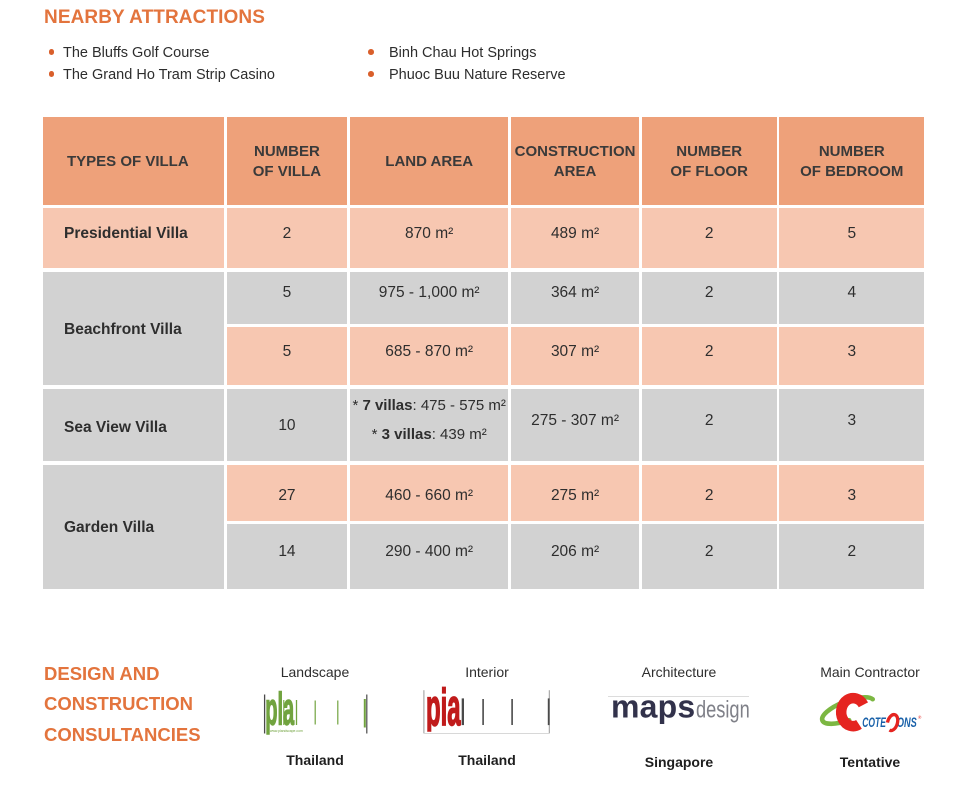  Describe the element at coordinates (907, 724) in the screenshot. I see `svg-text: ONS` at that location.